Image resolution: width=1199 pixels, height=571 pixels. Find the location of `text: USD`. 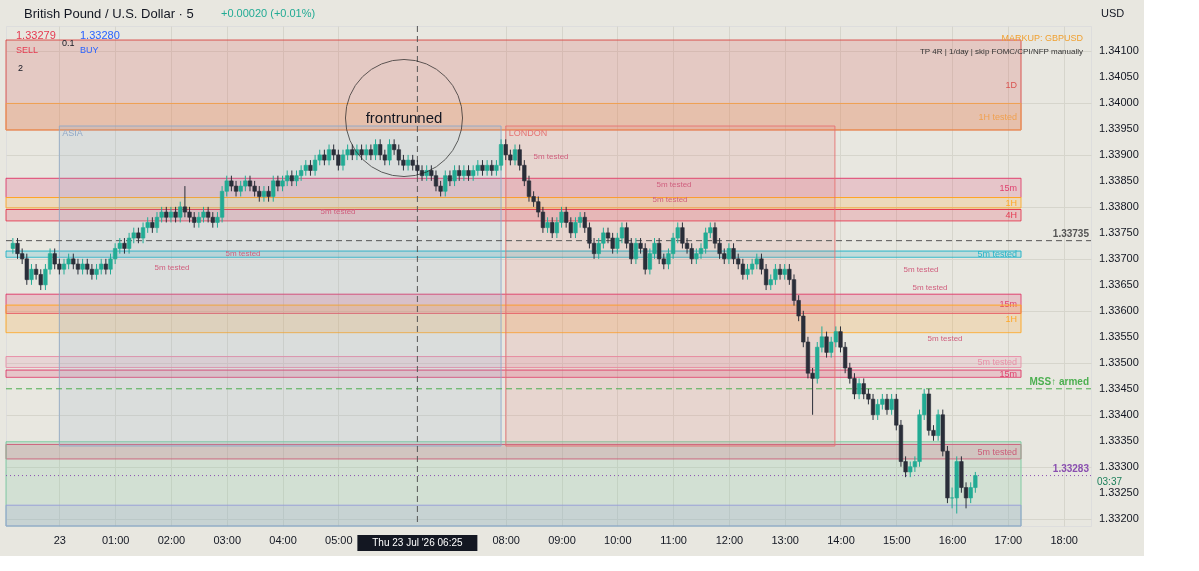

text: USD is located at coordinates (1113, 13).